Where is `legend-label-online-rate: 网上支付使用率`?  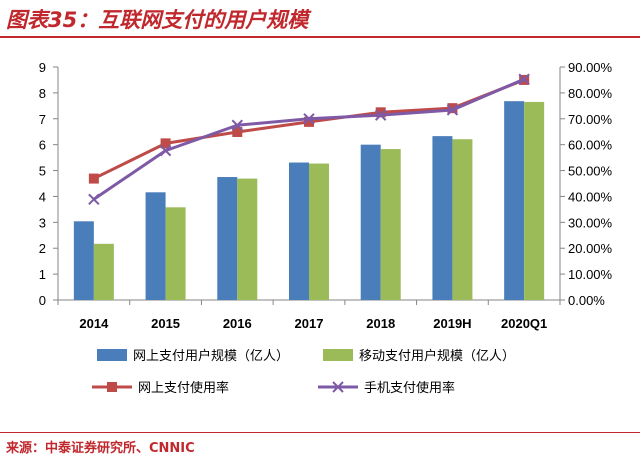
legend-label-online-rate: 网上支付使用率 is located at coordinates (183, 388).